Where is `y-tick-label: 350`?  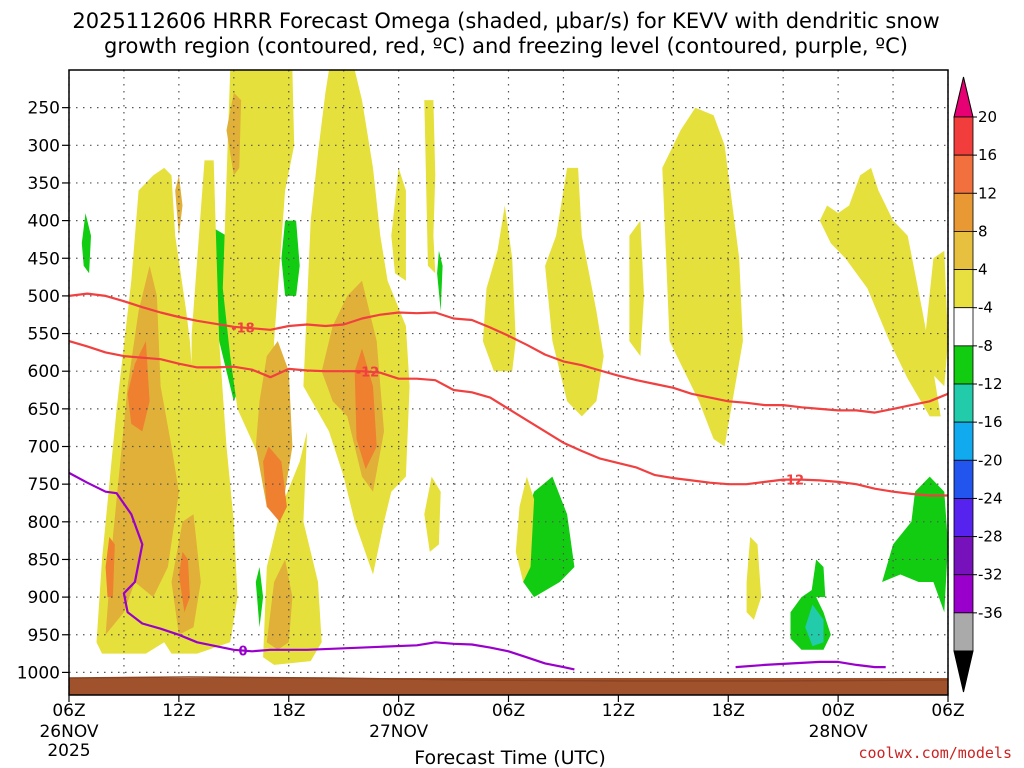
y-tick-label: 350 is located at coordinates (44, 184).